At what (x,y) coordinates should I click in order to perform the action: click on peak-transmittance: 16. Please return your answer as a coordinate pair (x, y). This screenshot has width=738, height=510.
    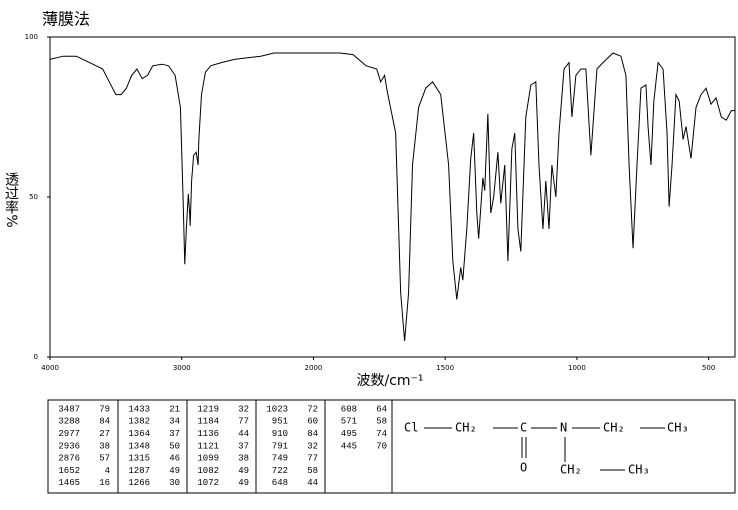
    Looking at the image, I should click on (104, 483).